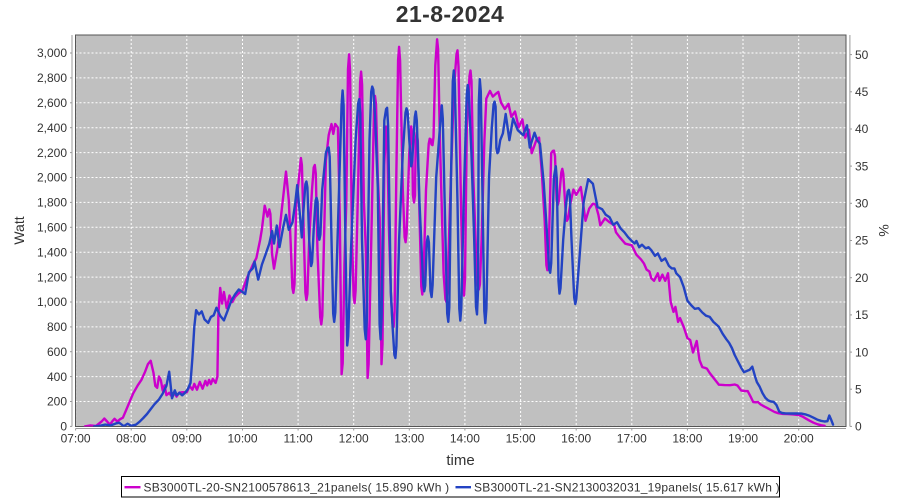 The width and height of the screenshot is (900, 500). Describe the element at coordinates (632, 439) in the screenshot. I see `svg-text: 17:00` at that location.